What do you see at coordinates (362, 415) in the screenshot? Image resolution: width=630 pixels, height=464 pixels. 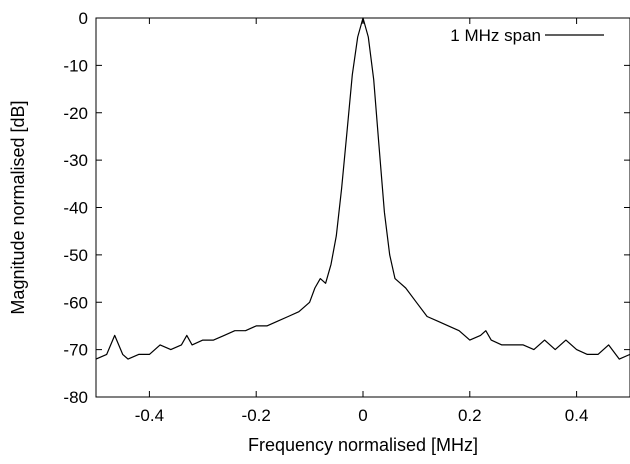 I see `x-tick-label: 0` at bounding box center [362, 415].